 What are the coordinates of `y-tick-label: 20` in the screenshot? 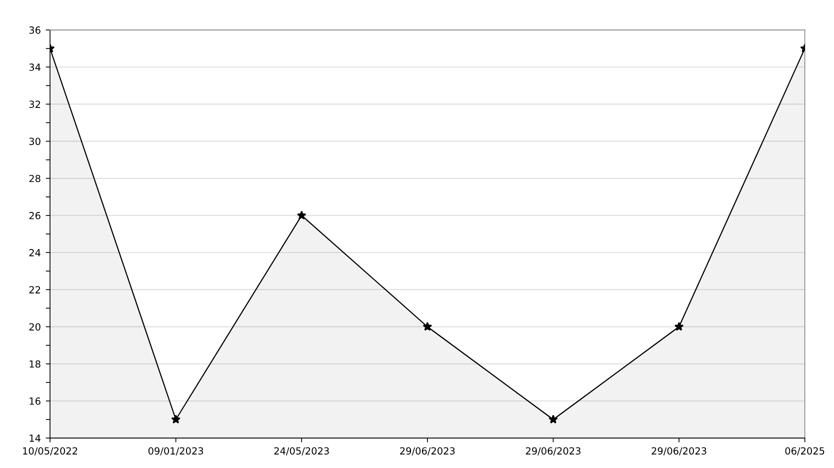 It's located at (34, 327).